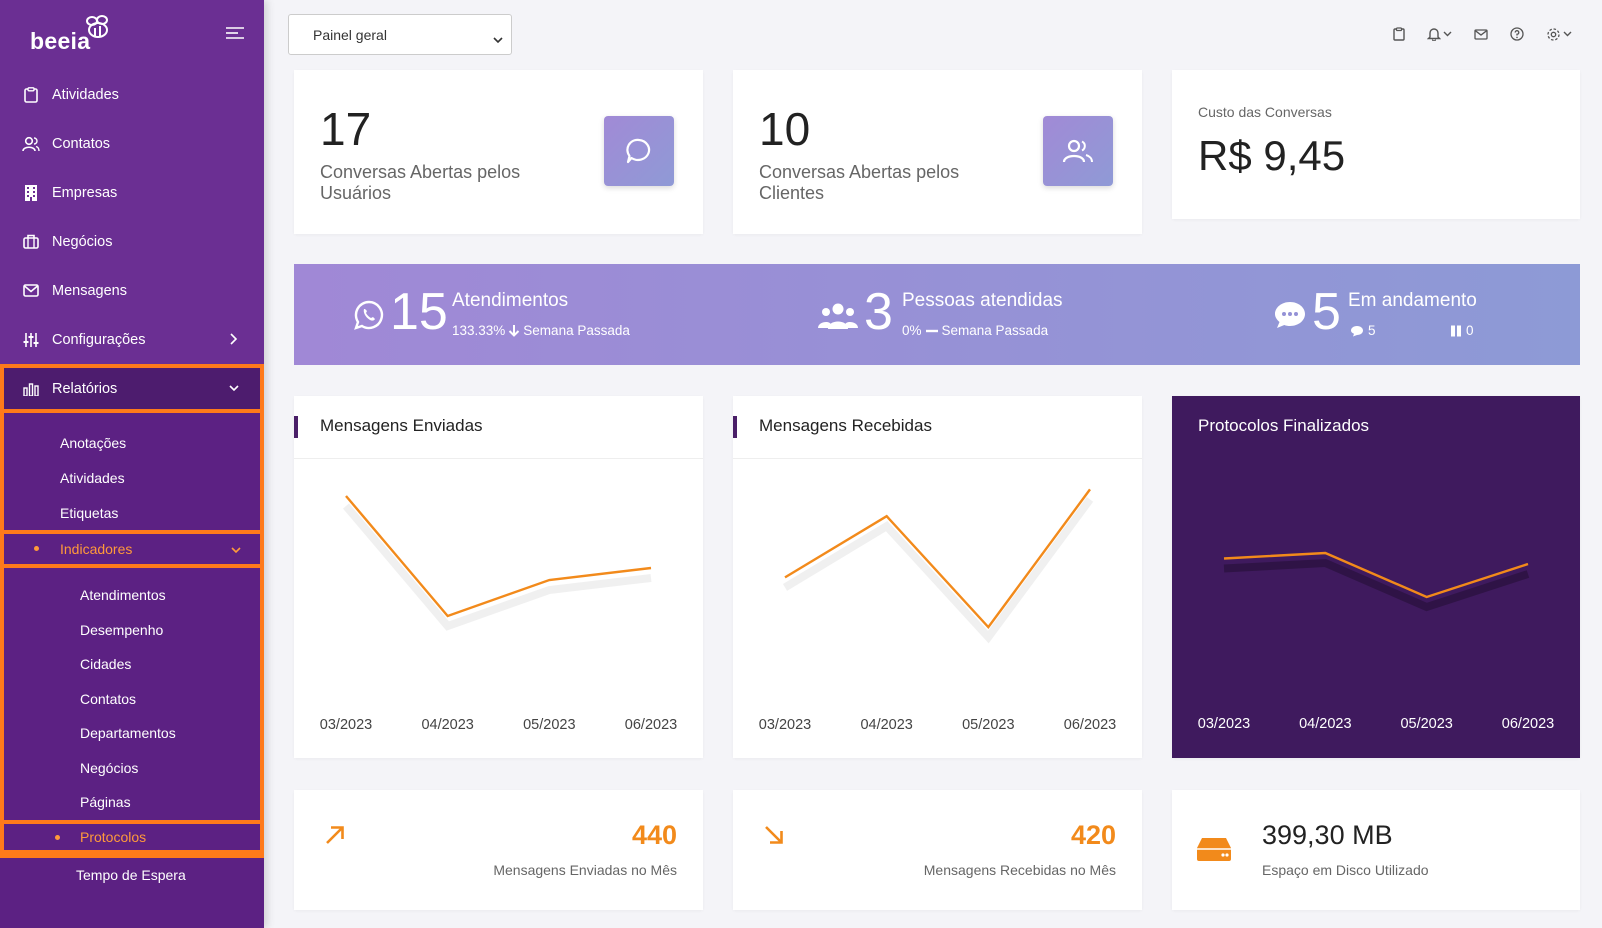  Describe the element at coordinates (1345, 870) in the screenshot. I see `disk-usage-label: Espaço em Disco Utilizado` at that location.